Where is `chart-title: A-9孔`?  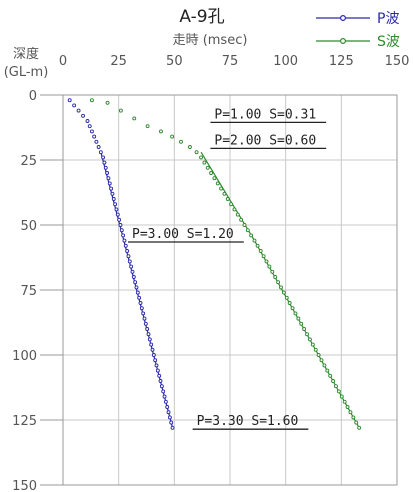 chart-title: A-9孔 is located at coordinates (201, 17).